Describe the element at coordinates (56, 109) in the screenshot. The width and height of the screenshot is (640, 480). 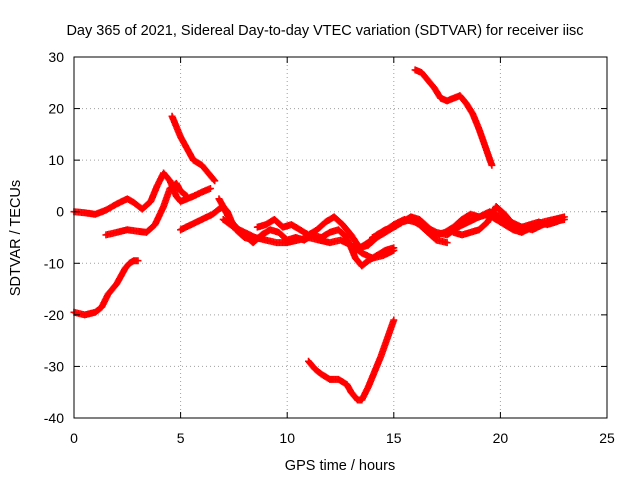
I see `y-tick-label: 20` at that location.